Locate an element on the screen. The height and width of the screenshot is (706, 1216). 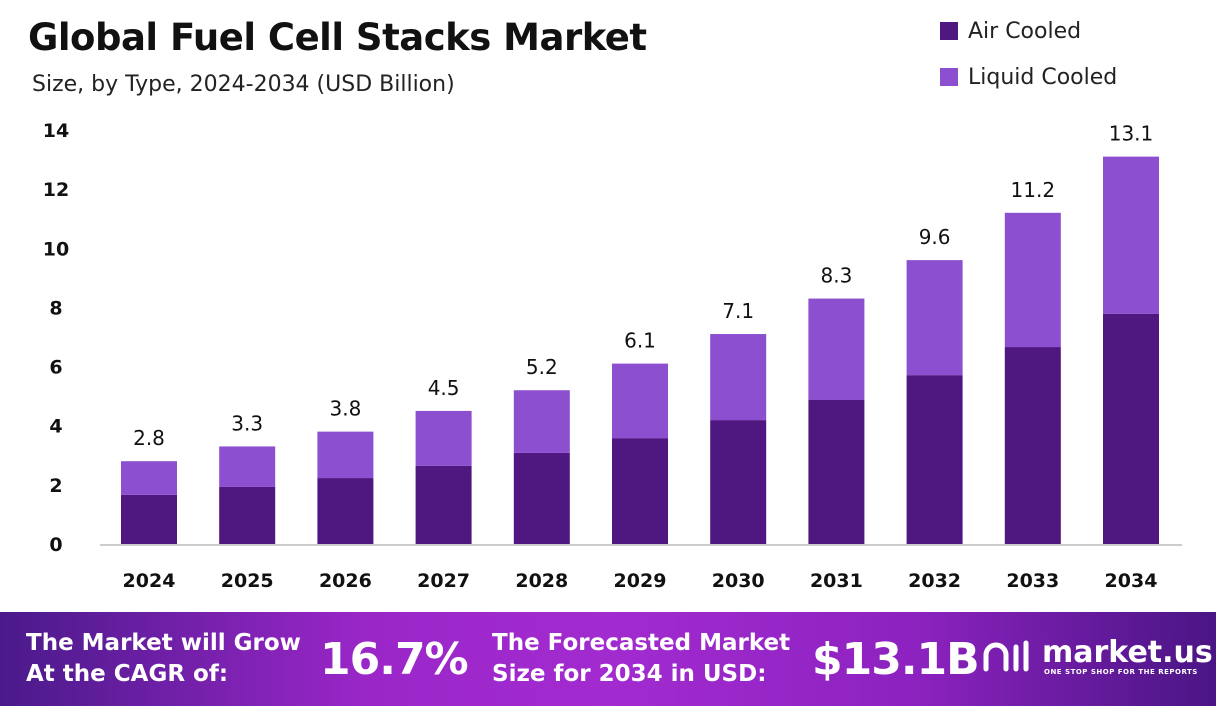
data-label: 11.2 is located at coordinates (1033, 190).